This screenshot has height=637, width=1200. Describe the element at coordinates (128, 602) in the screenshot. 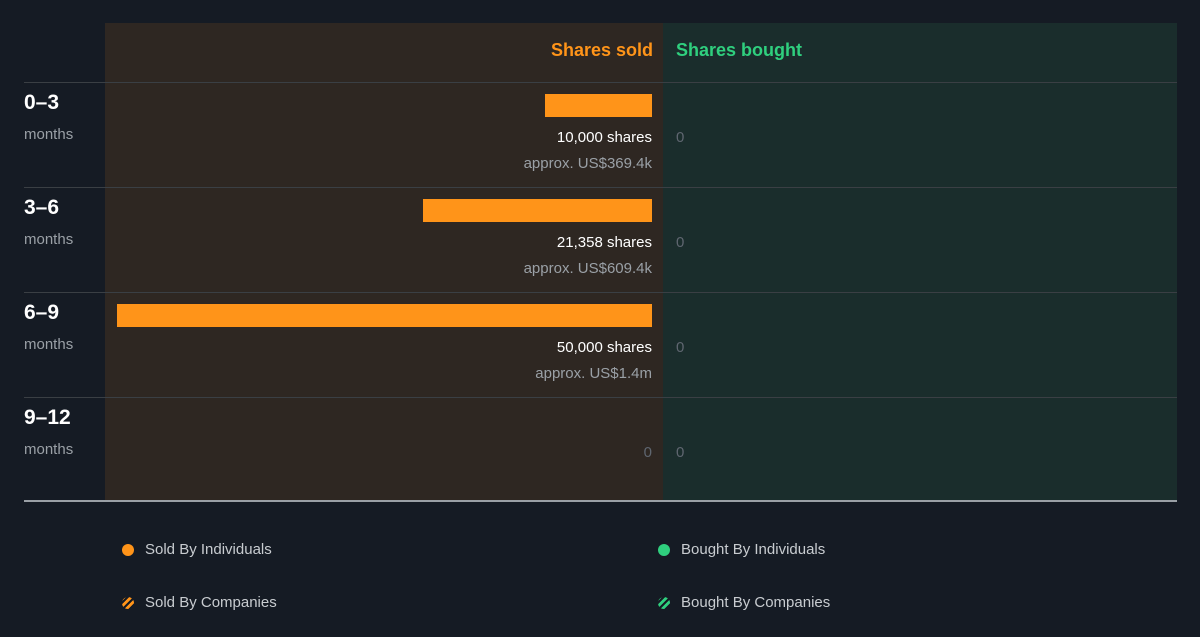

I see `orange-hatched-dot-icon` at that location.